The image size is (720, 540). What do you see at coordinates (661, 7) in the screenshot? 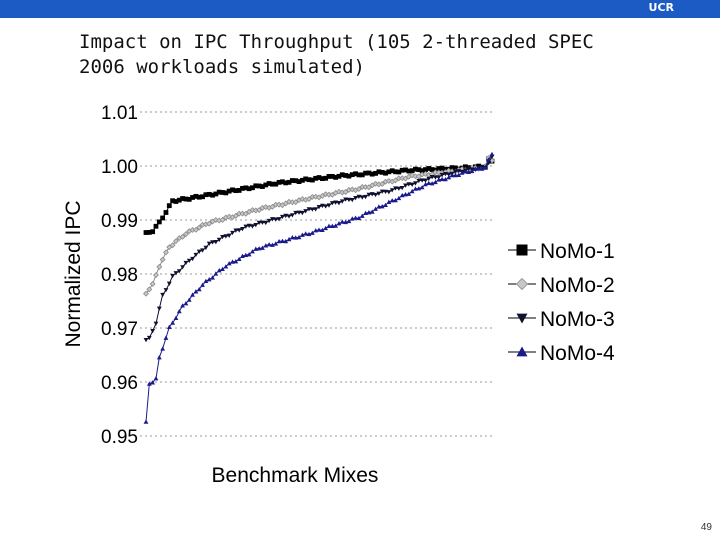
I see `org-label: UCR` at bounding box center [661, 7].